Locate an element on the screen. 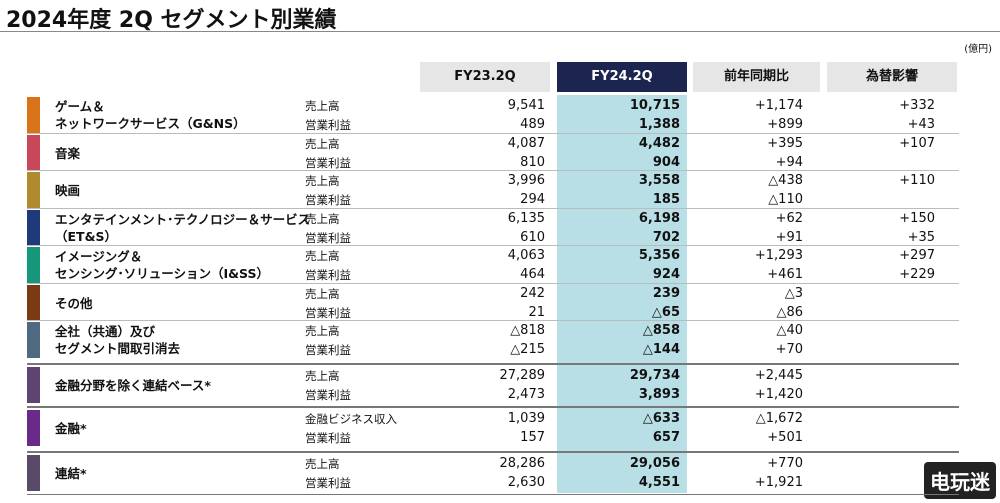 This screenshot has height=503, width=1000. segment-name-line: ネットワークサービス（G&NS） is located at coordinates (150, 123).